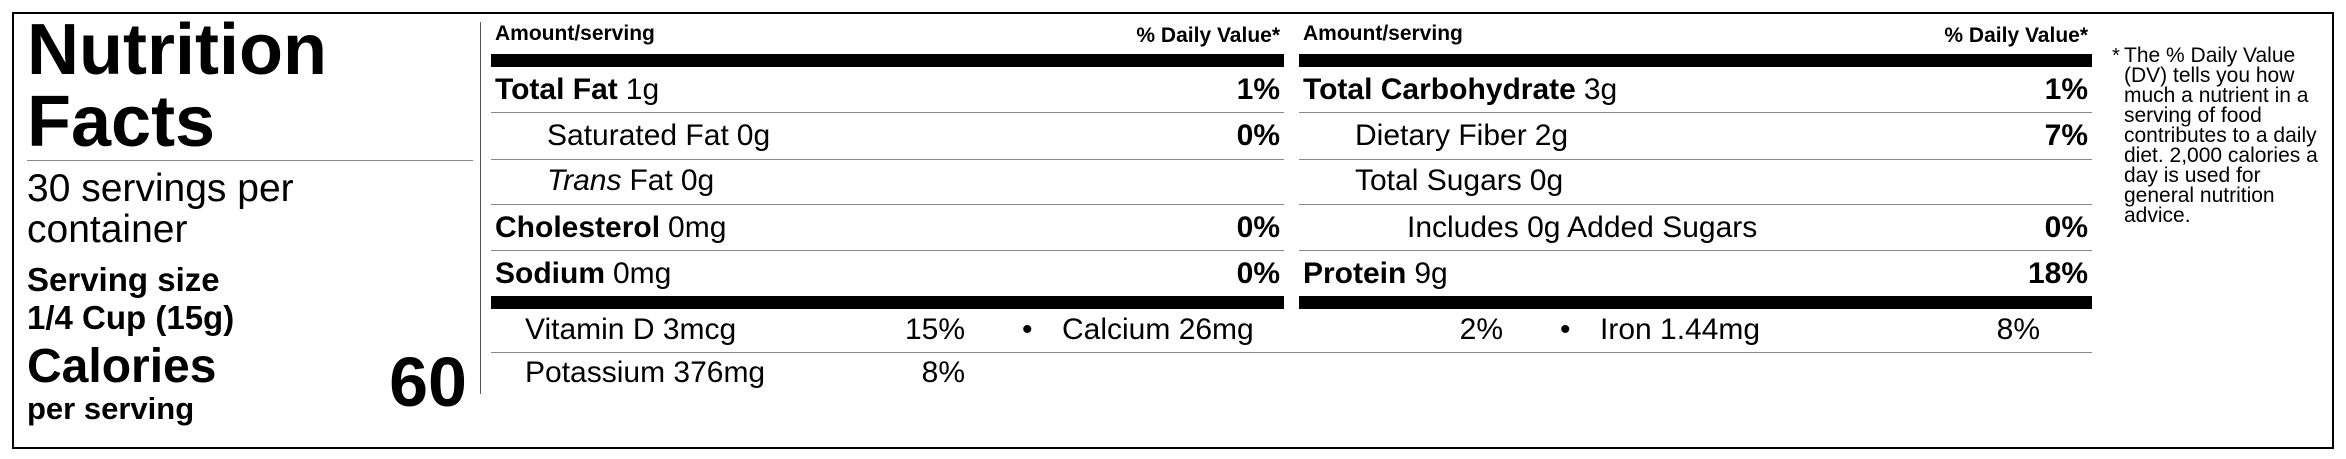  I want to click on nutrient-prefix: Trans, so click(584, 180).